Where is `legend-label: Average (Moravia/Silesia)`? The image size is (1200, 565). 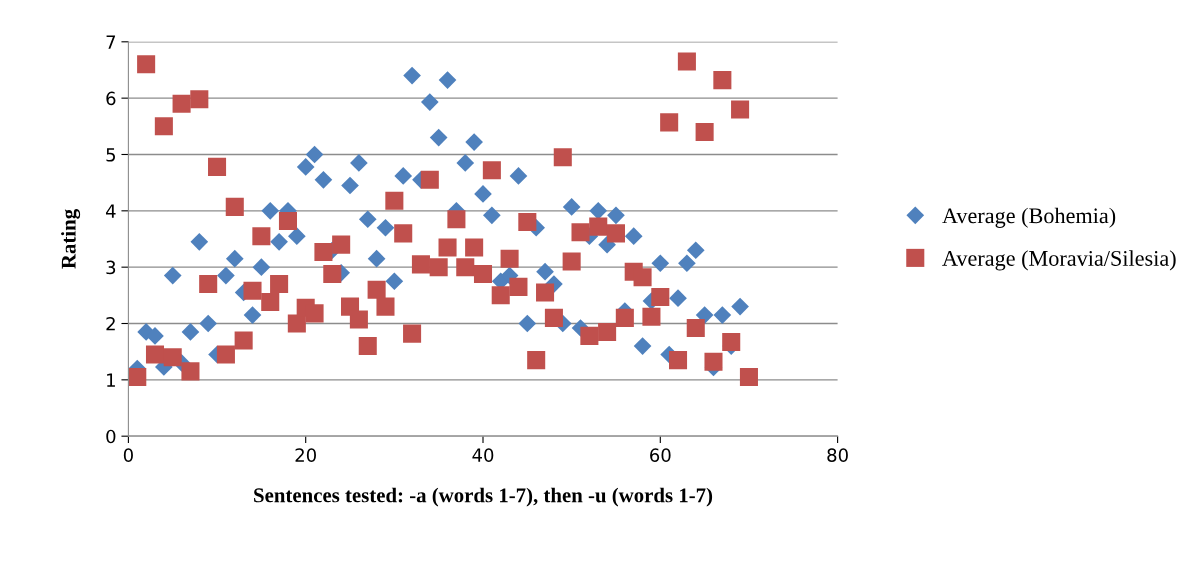
legend-label: Average (Moravia/Silesia) is located at coordinates (1059, 260).